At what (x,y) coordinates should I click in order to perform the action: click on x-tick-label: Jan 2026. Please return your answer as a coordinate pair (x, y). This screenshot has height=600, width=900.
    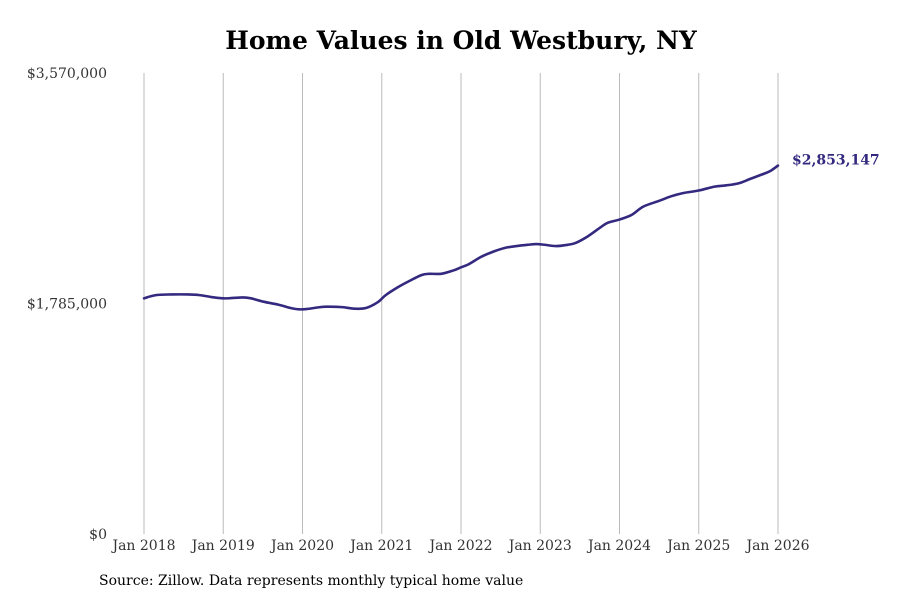
    Looking at the image, I should click on (776, 546).